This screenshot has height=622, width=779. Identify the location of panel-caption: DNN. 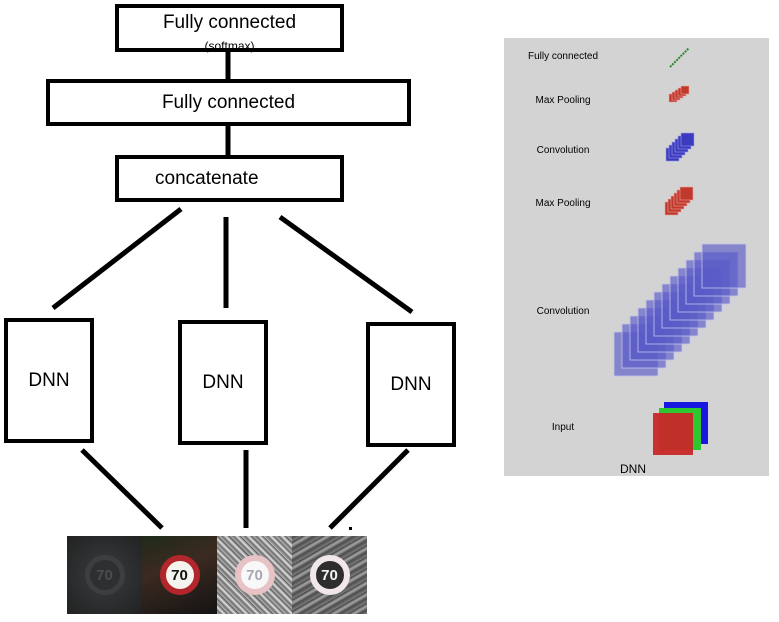
(633, 469).